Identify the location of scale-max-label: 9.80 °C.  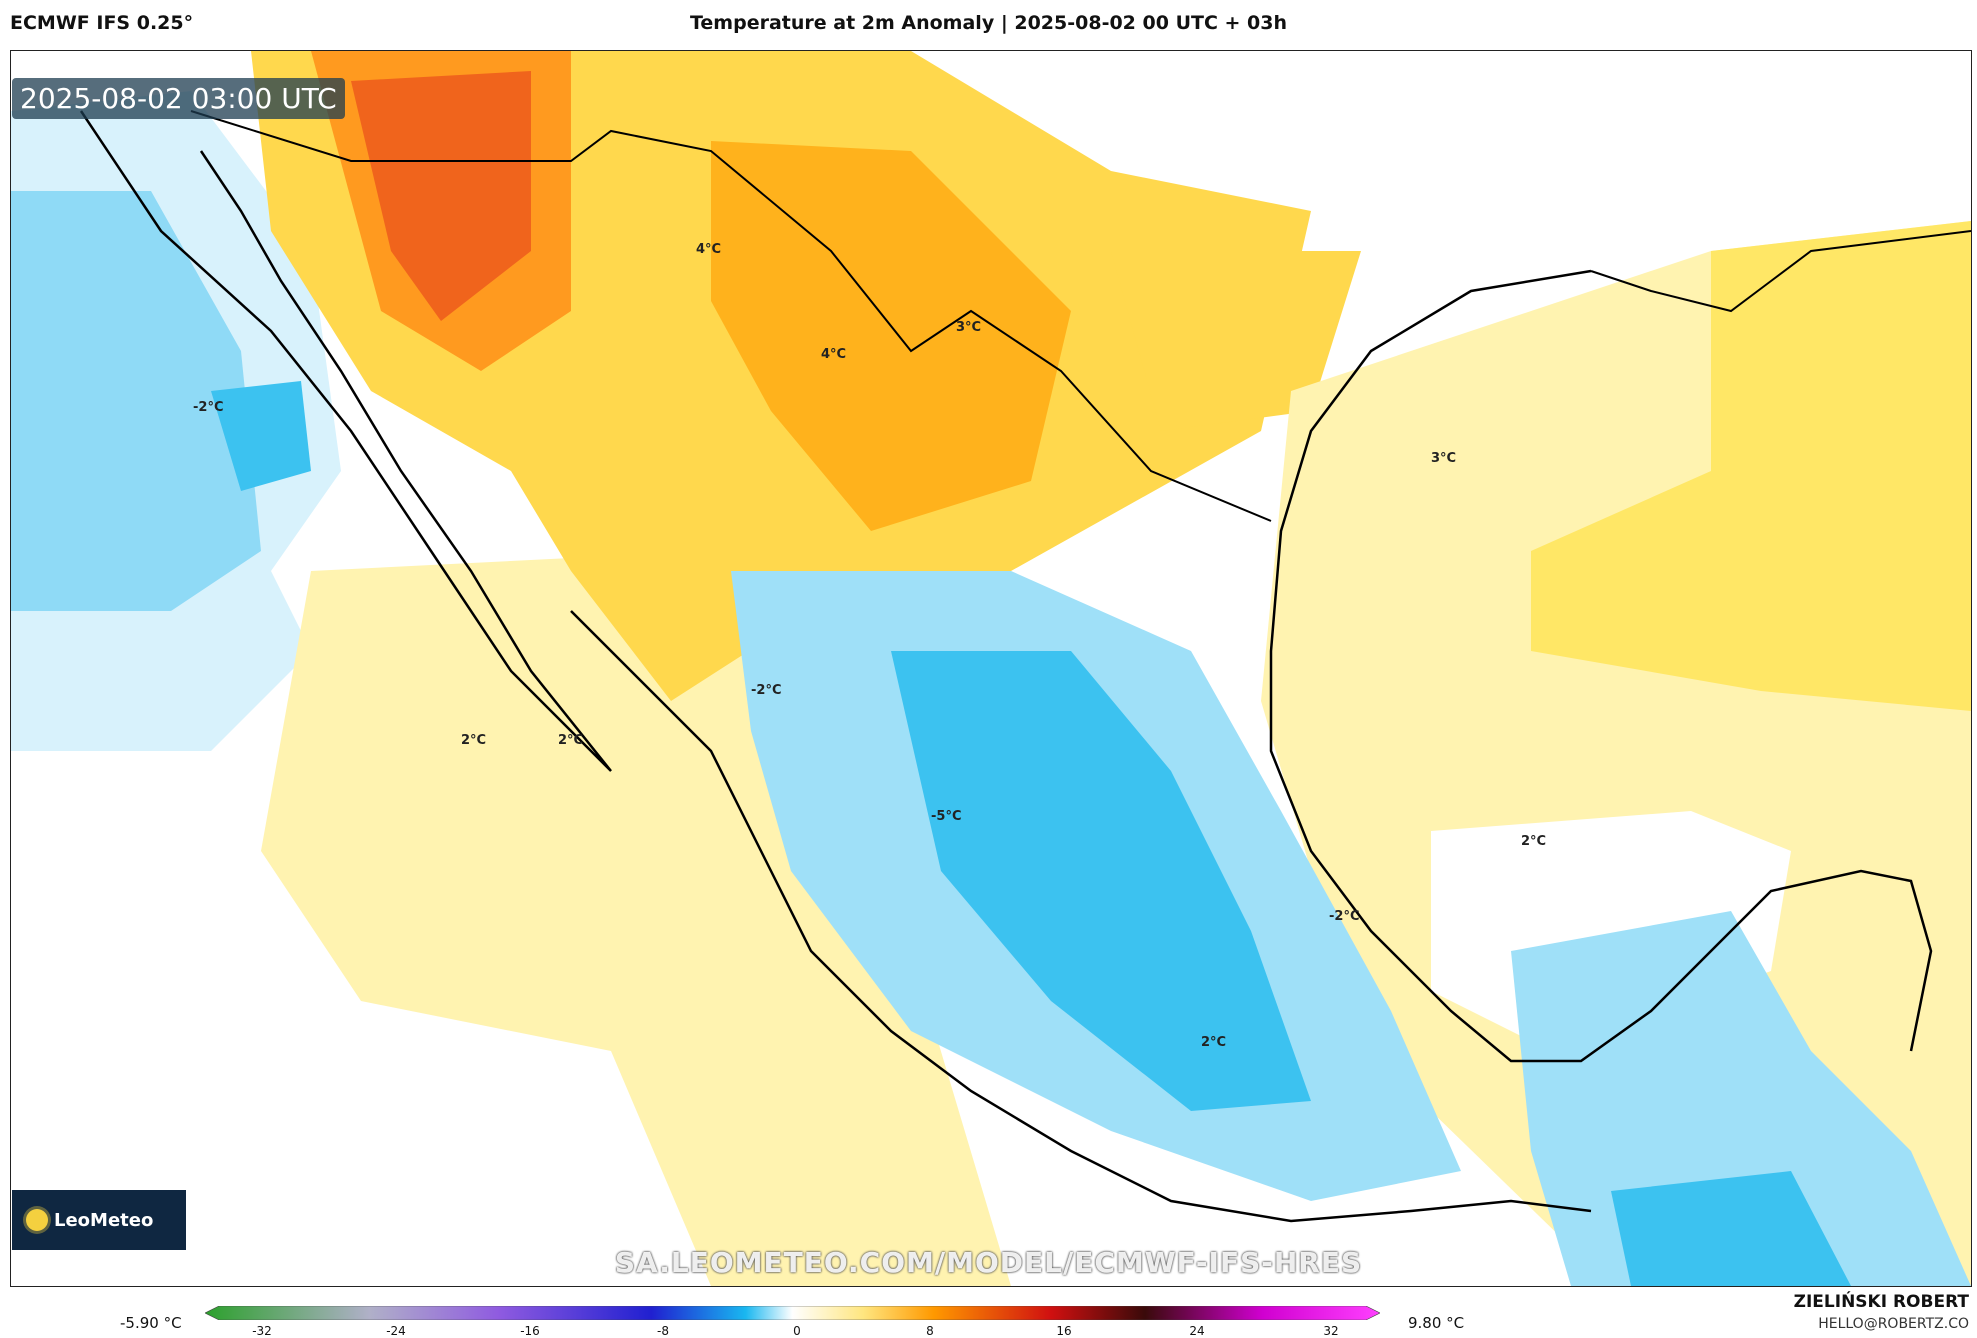
(1436, 1323).